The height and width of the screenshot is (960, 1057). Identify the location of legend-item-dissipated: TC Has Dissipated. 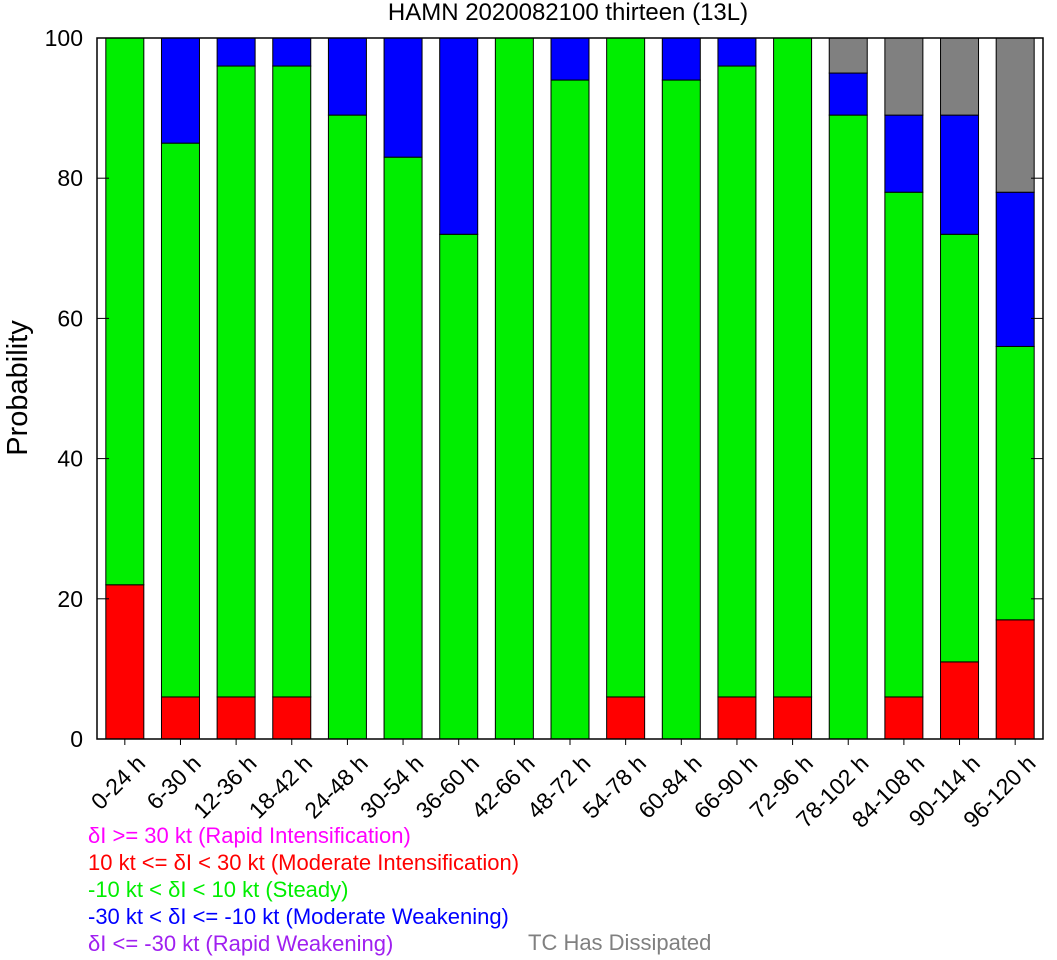
(620, 942).